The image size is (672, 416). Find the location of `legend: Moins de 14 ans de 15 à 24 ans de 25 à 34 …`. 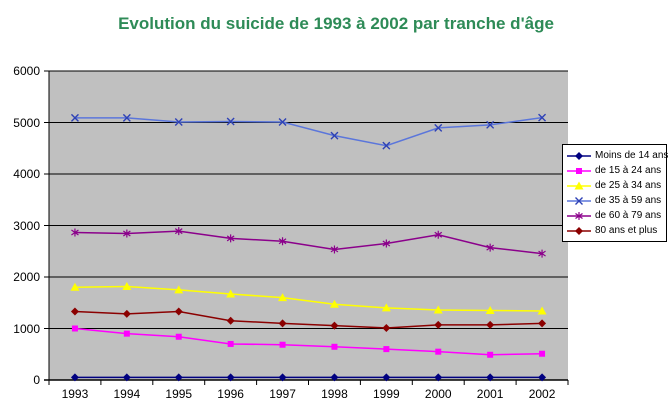

legend: Moins de 14 ans de 15 à 24 ans de 25 à 34 … is located at coordinates (615, 193).